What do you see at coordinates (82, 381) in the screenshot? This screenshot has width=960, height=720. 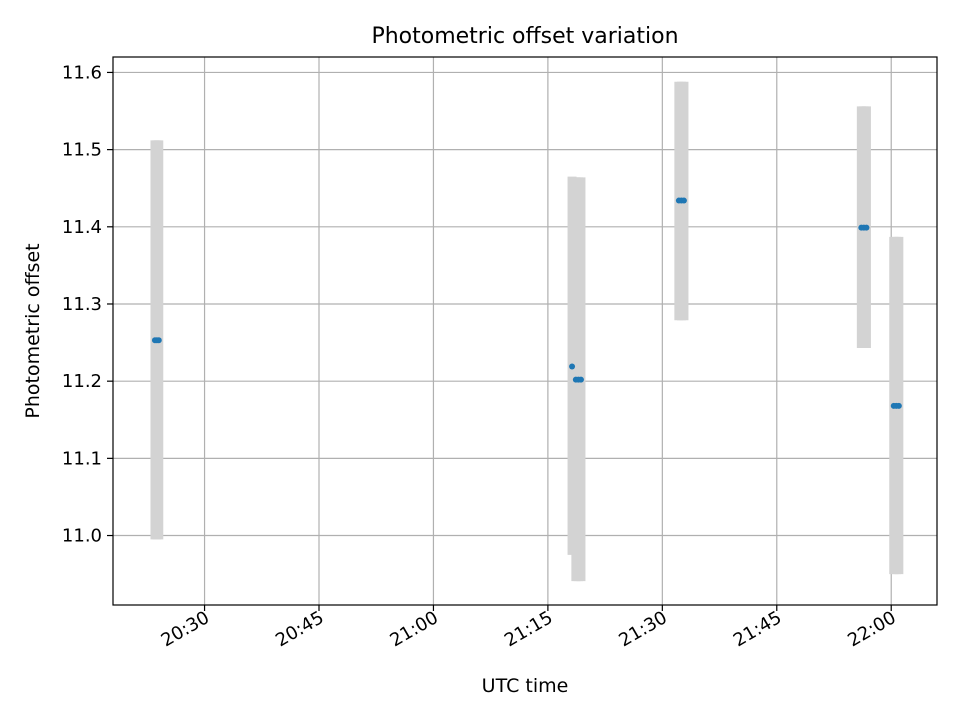 I see `y-tick-label: 11.2` at bounding box center [82, 381].